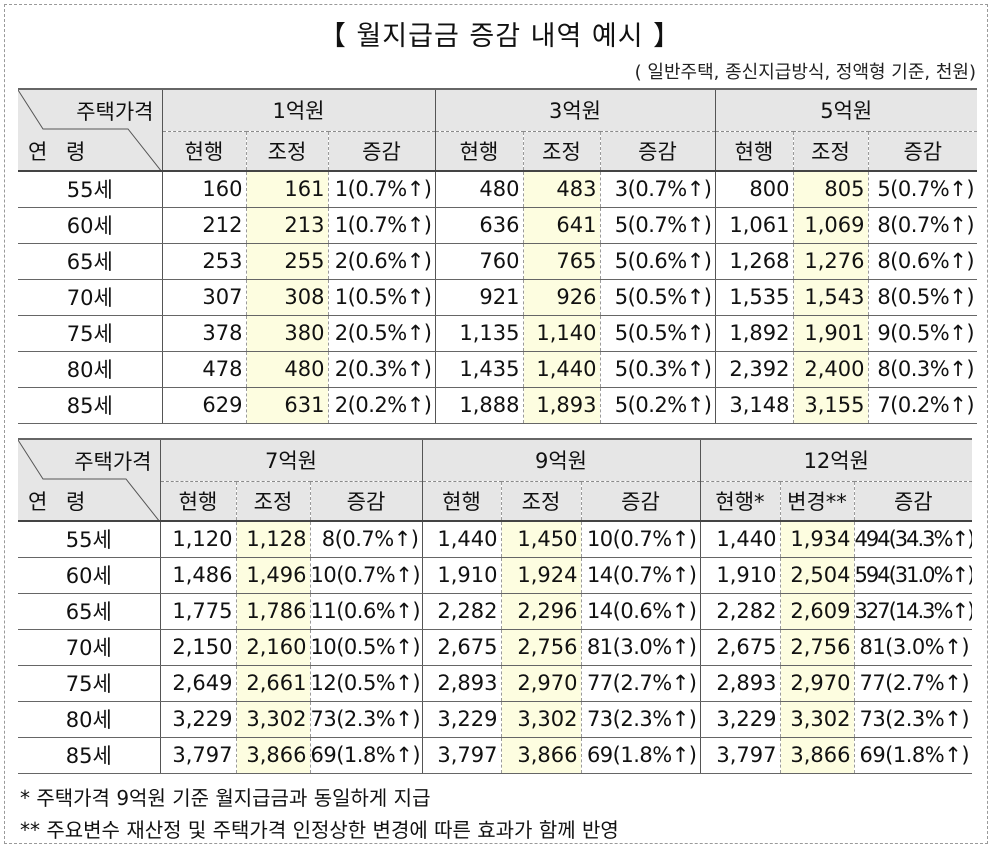  Describe the element at coordinates (478, 297) in the screenshot. I see `current-value-cell: 921` at that location.